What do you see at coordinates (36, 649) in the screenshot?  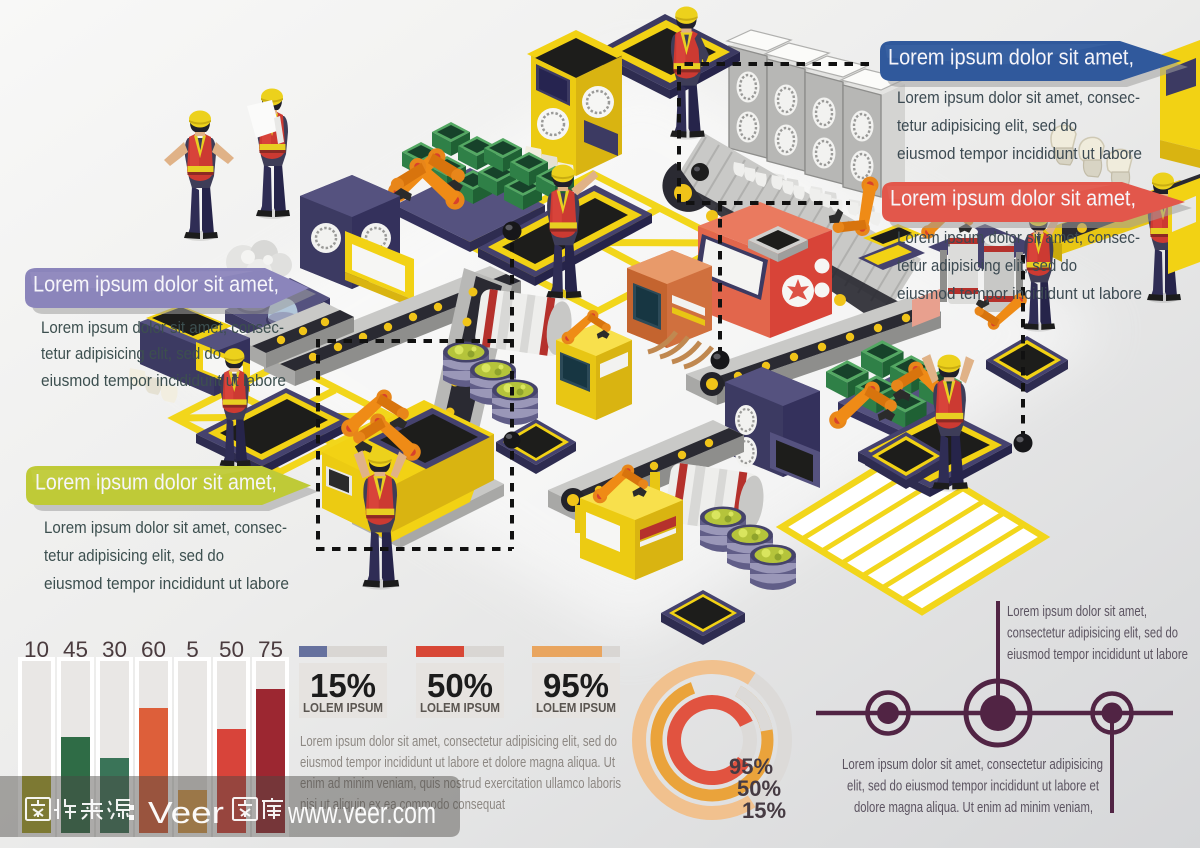 I see `svg-text: 10` at bounding box center [36, 649].